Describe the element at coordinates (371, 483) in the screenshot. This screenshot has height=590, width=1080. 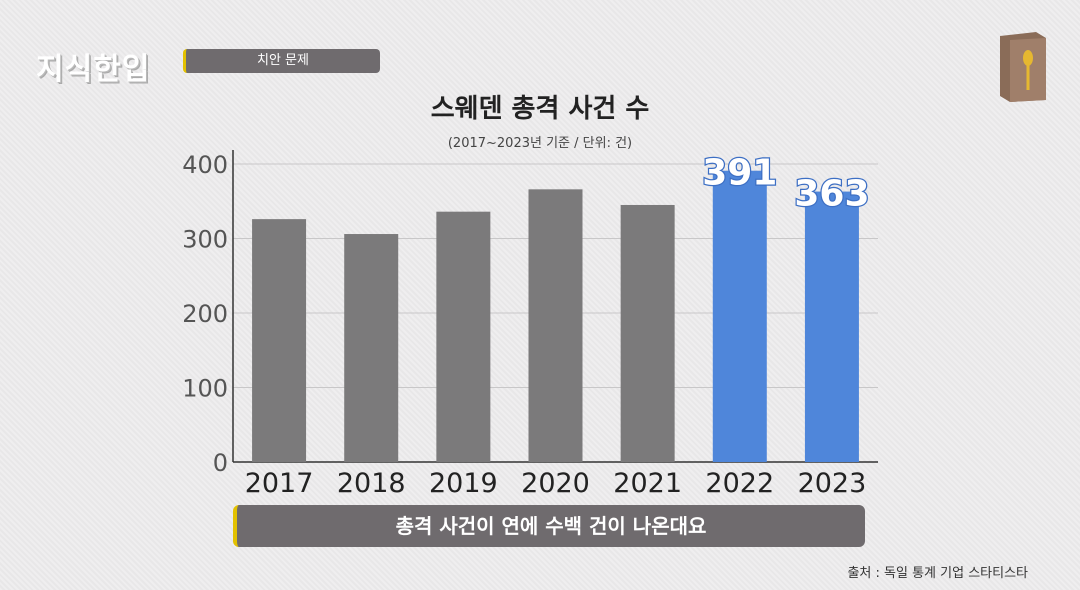
I see `x-tick-label: 2018` at that location.